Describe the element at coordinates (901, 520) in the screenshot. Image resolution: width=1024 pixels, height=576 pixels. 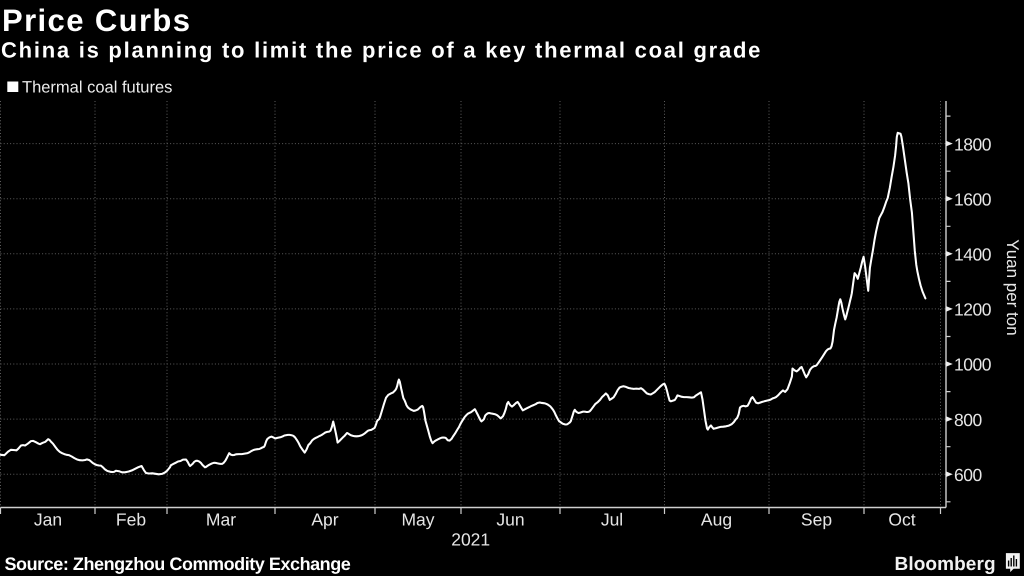
I see `svg-text: Oct` at that location.